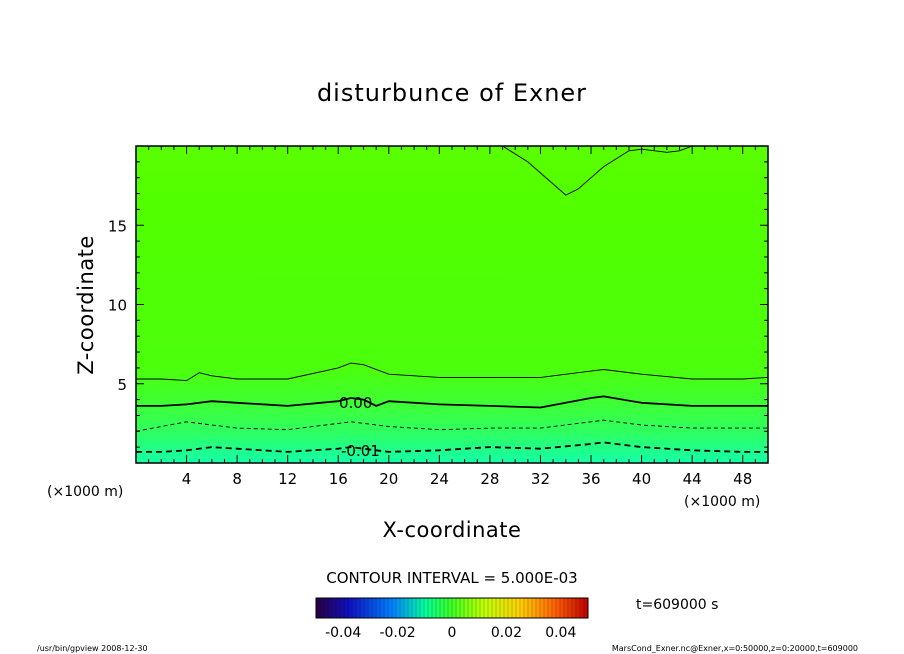 This screenshot has height=654, width=904. I want to click on y-axis-title: Z-coordinate, so click(86, 305).